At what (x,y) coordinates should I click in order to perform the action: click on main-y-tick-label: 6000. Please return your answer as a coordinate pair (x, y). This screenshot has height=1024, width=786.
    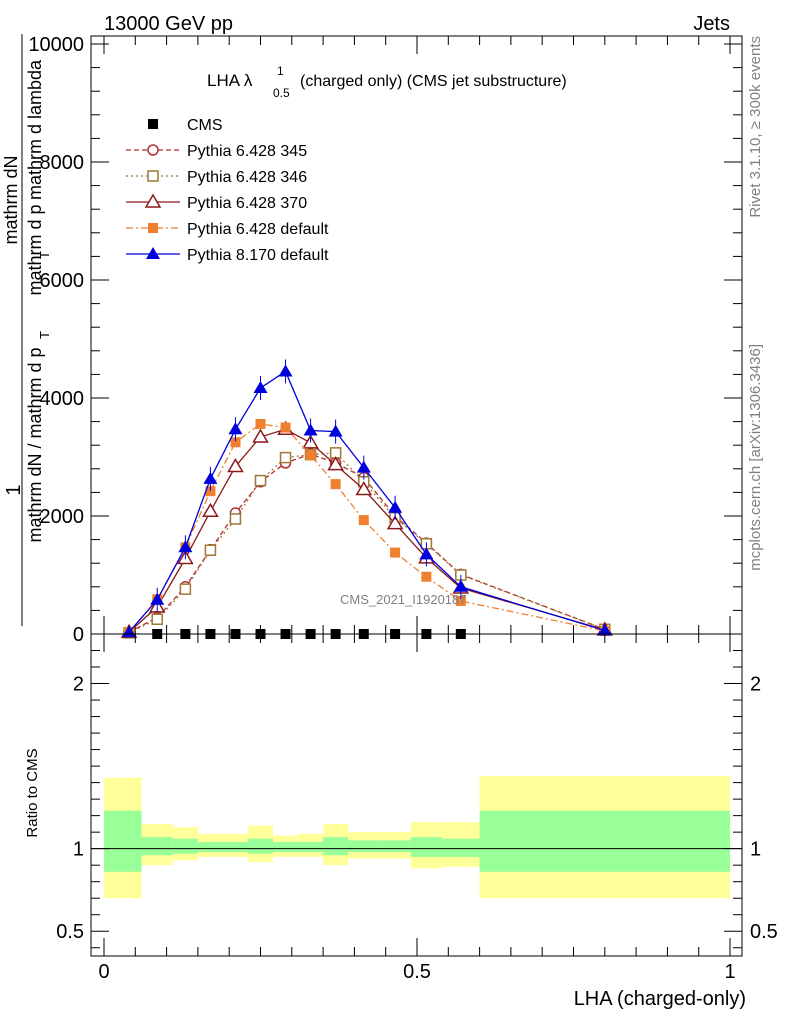
    Looking at the image, I should click on (62, 281).